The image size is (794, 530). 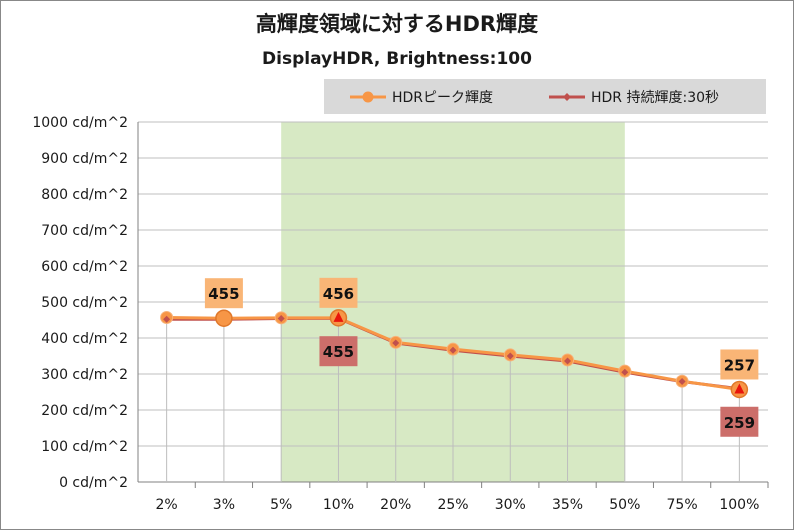 I want to click on legend-label: HDR 持続輝度:30秒, so click(x=655, y=97).